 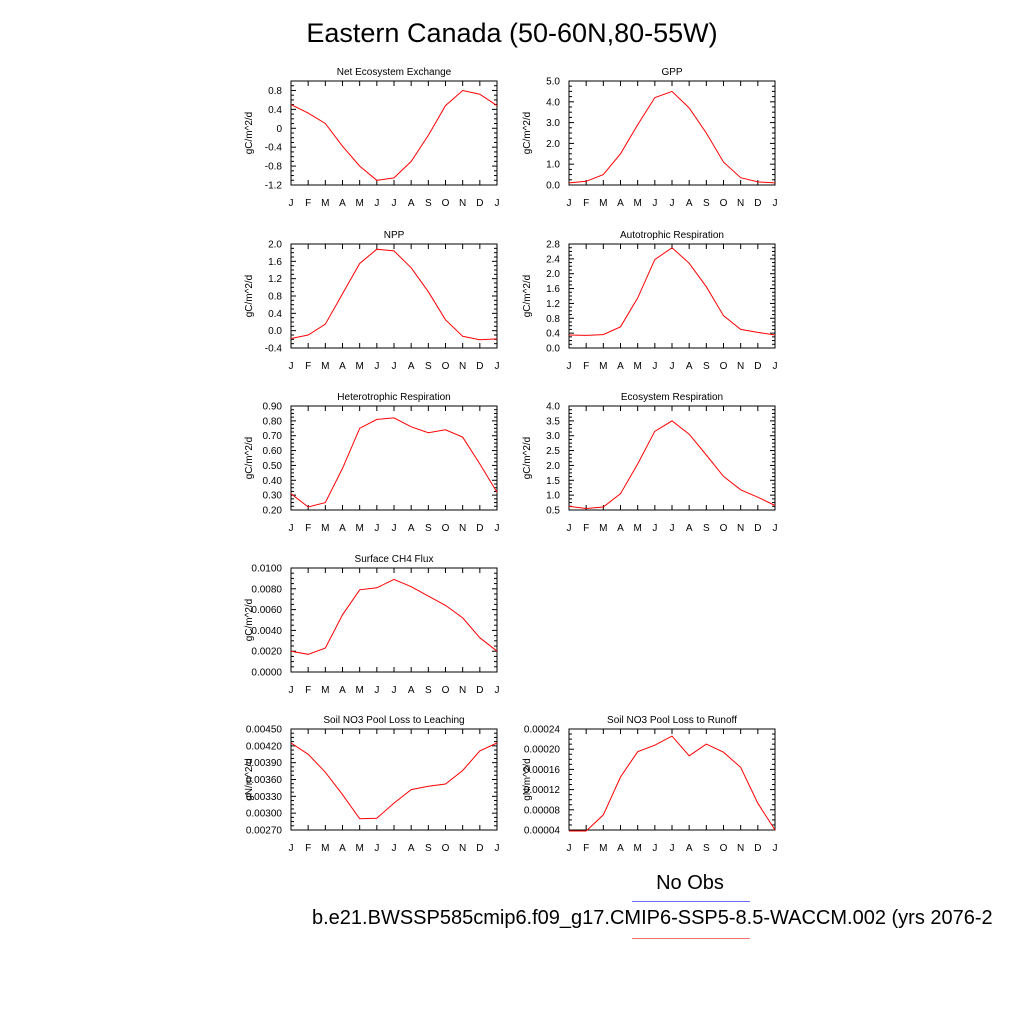 What do you see at coordinates (273, 421) in the screenshot?
I see `y-tick-label: 0.80` at bounding box center [273, 421].